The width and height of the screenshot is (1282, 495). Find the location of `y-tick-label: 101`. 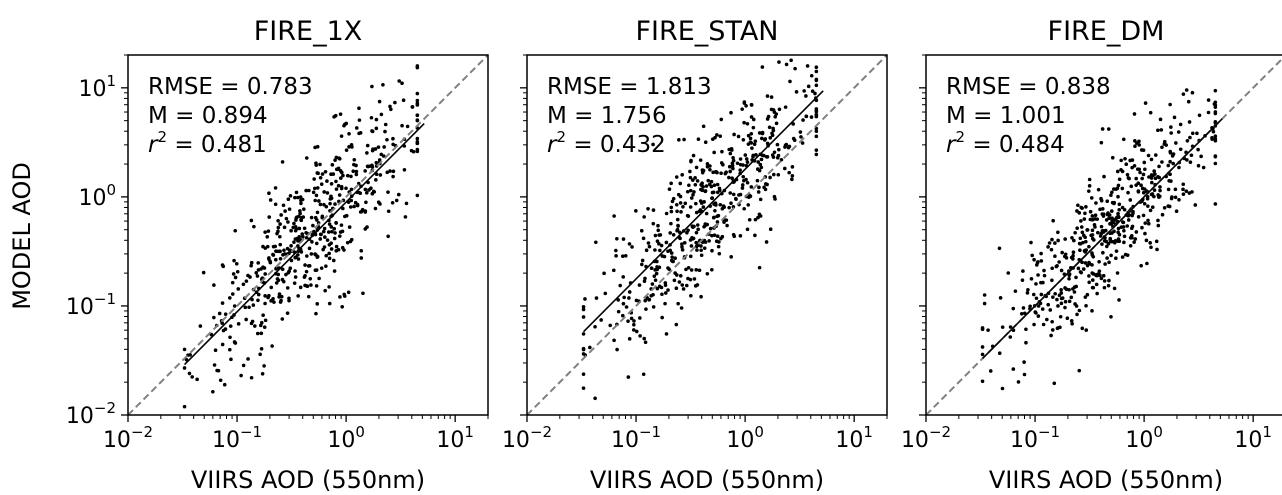

y-tick-label: 101 is located at coordinates (97, 87).